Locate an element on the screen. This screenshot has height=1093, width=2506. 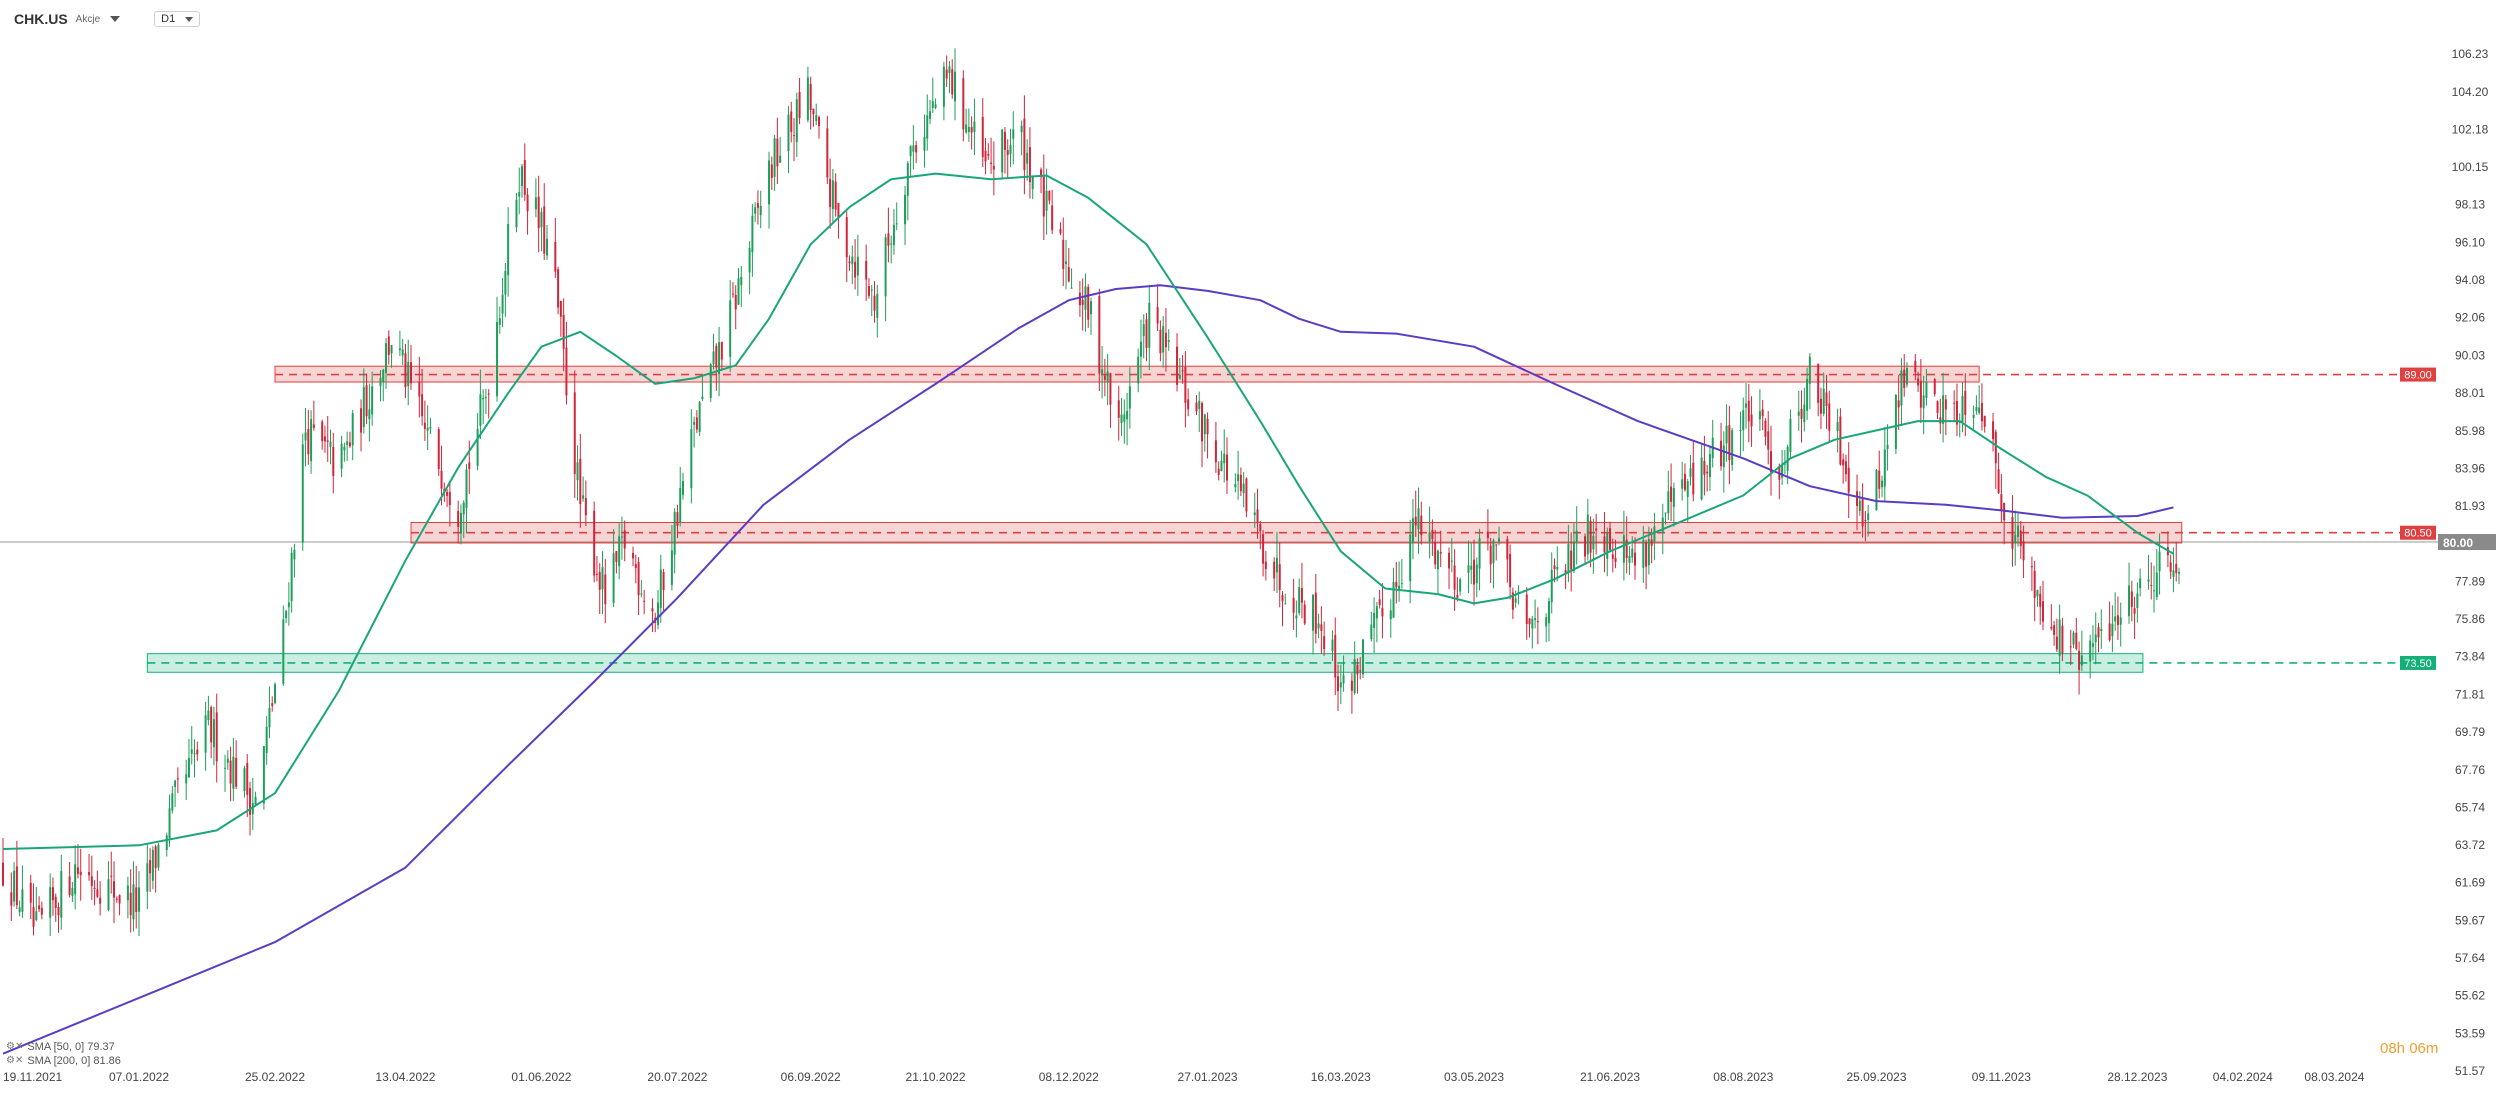
y-tick-label: 63.72 is located at coordinates (2470, 845).